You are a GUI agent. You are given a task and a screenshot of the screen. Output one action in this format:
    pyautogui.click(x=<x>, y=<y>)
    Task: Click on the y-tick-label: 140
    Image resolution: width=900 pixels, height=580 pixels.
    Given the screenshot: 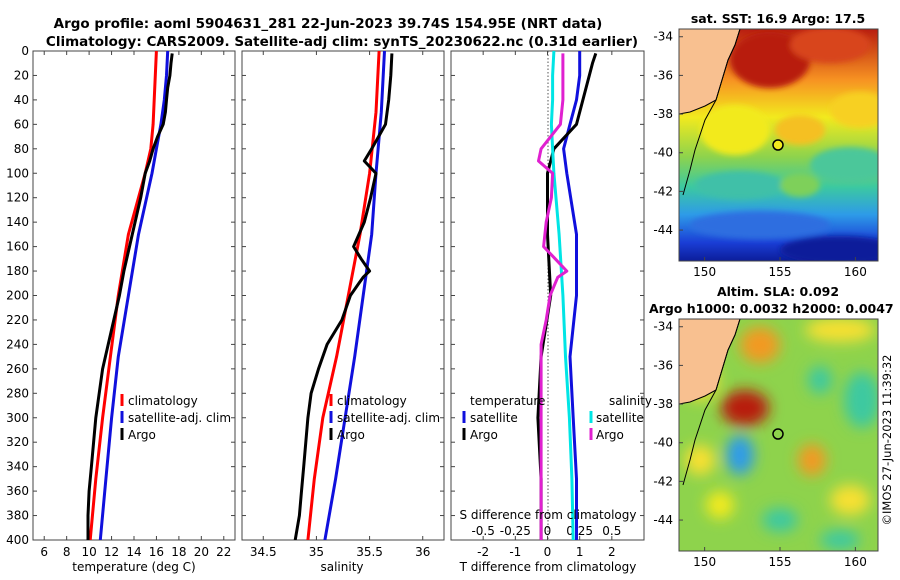 What is the action you would take?
    pyautogui.click(x=17, y=222)
    